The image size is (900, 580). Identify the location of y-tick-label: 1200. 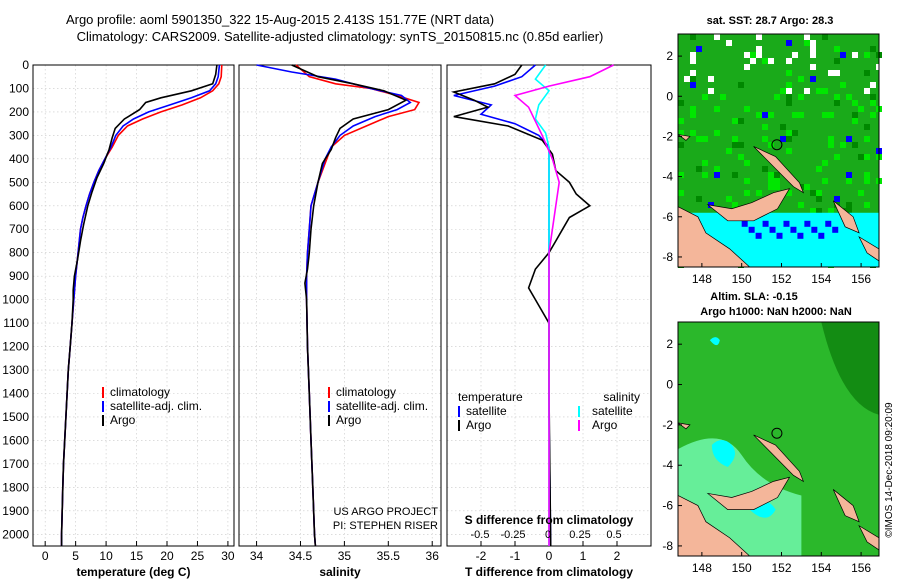
(15, 347).